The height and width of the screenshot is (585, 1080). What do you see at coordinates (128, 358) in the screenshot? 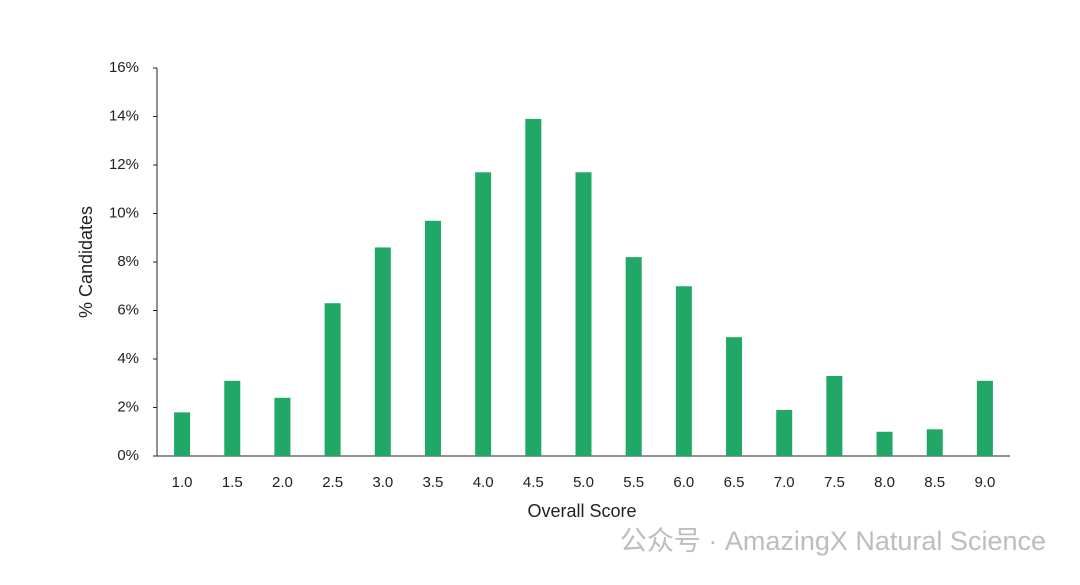
I see `y-tick-label: 4%` at bounding box center [128, 358].